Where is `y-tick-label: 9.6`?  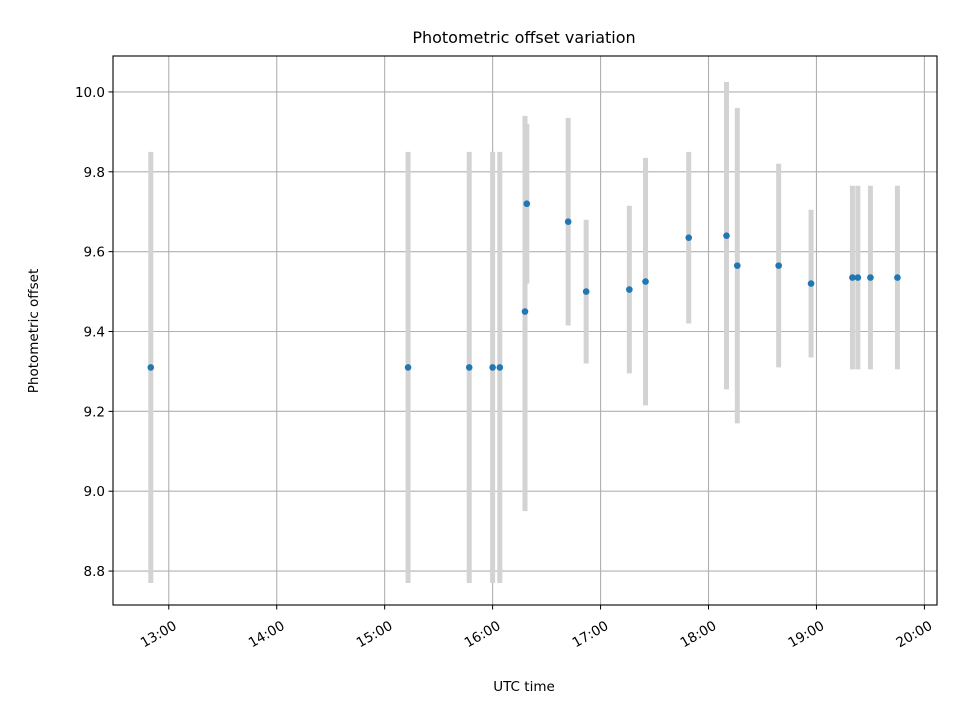 y-tick-label: 9.6 is located at coordinates (94, 253).